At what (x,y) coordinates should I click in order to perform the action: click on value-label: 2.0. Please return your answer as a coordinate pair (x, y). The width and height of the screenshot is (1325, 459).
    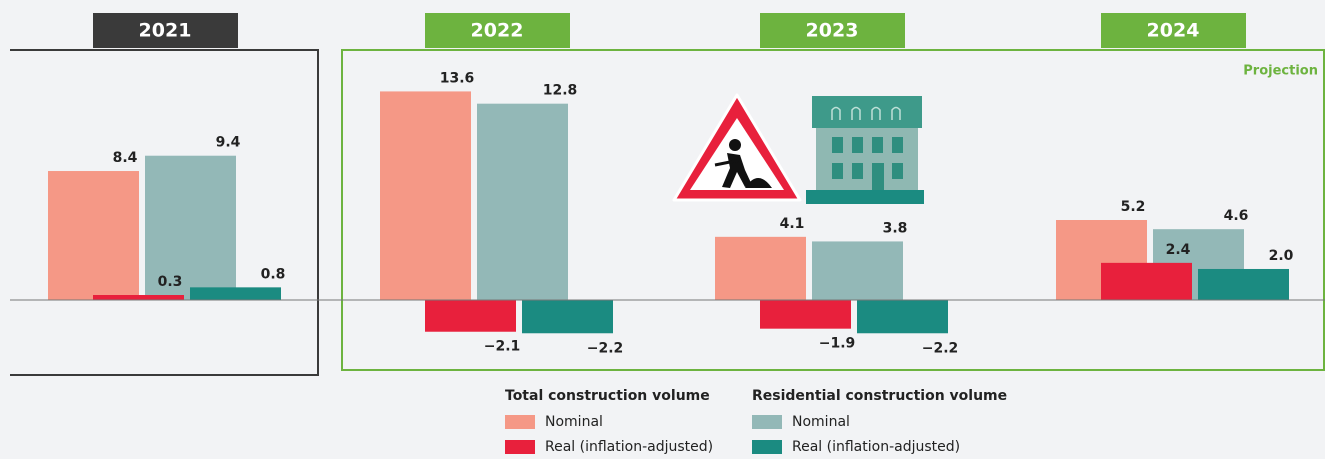
    Looking at the image, I should click on (1281, 256).